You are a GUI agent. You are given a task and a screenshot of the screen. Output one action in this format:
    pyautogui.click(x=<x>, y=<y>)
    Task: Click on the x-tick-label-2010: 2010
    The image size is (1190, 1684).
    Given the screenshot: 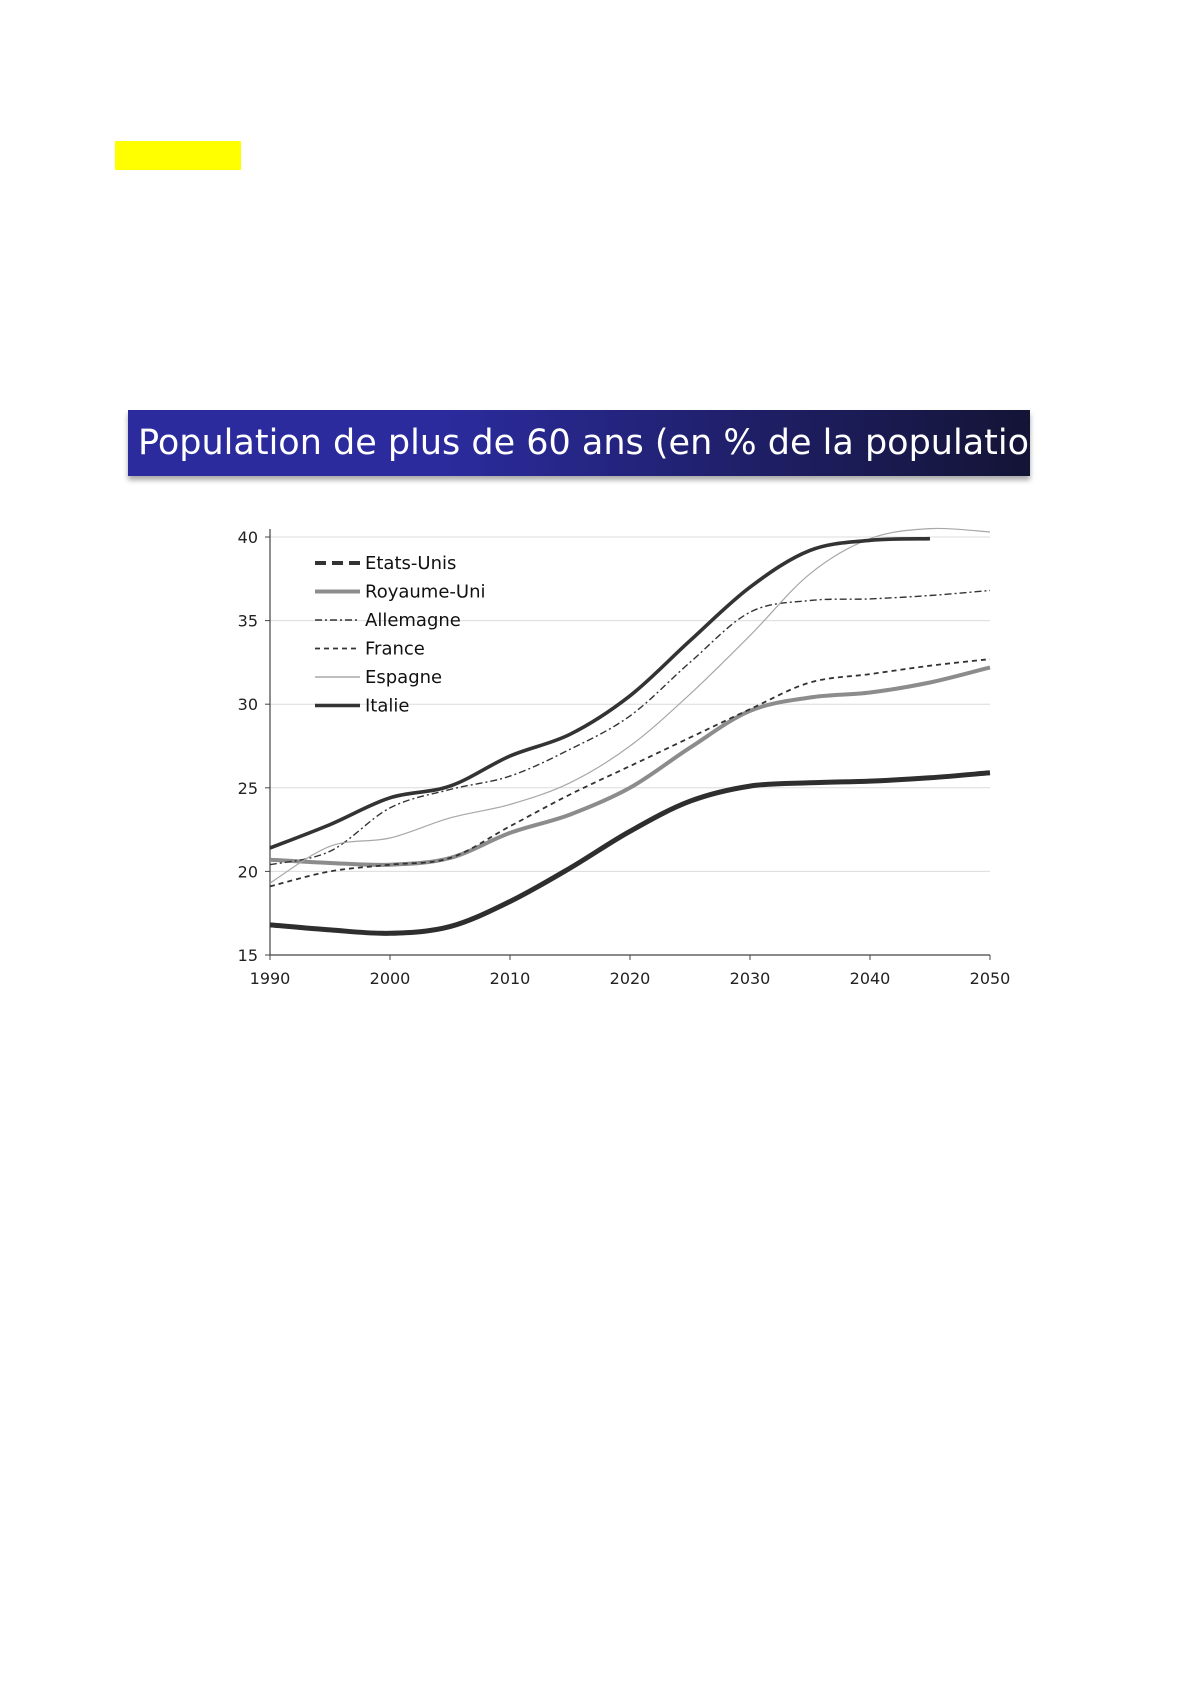 What is the action you would take?
    pyautogui.click(x=510, y=978)
    